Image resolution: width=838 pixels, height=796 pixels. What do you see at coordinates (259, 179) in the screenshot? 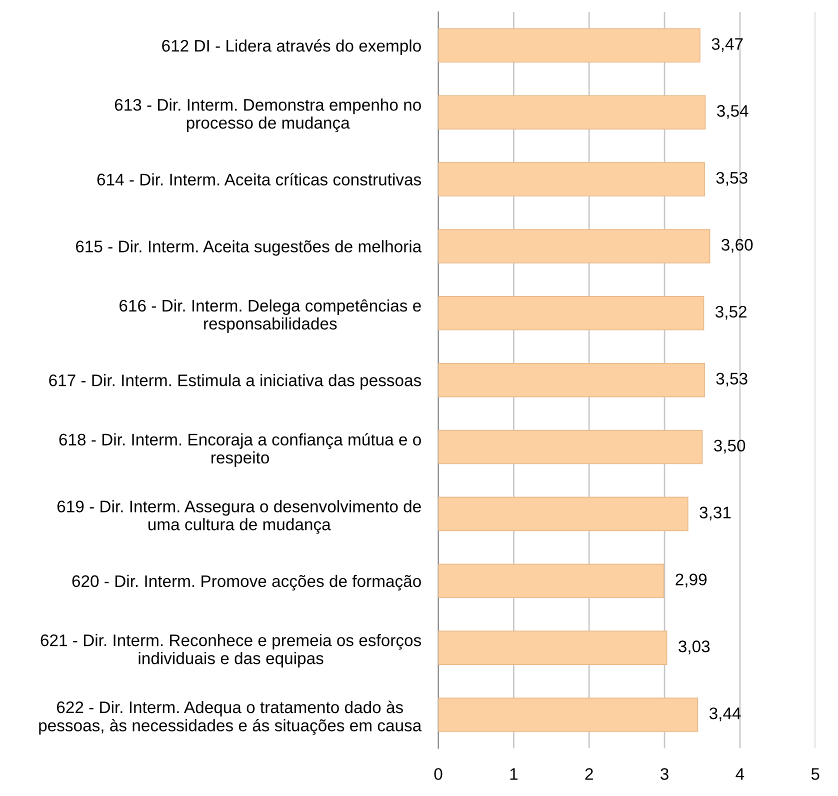
I see `y-tick-label: 614 - Dir. Interm. Aceita críticas construtivas` at bounding box center [259, 179].